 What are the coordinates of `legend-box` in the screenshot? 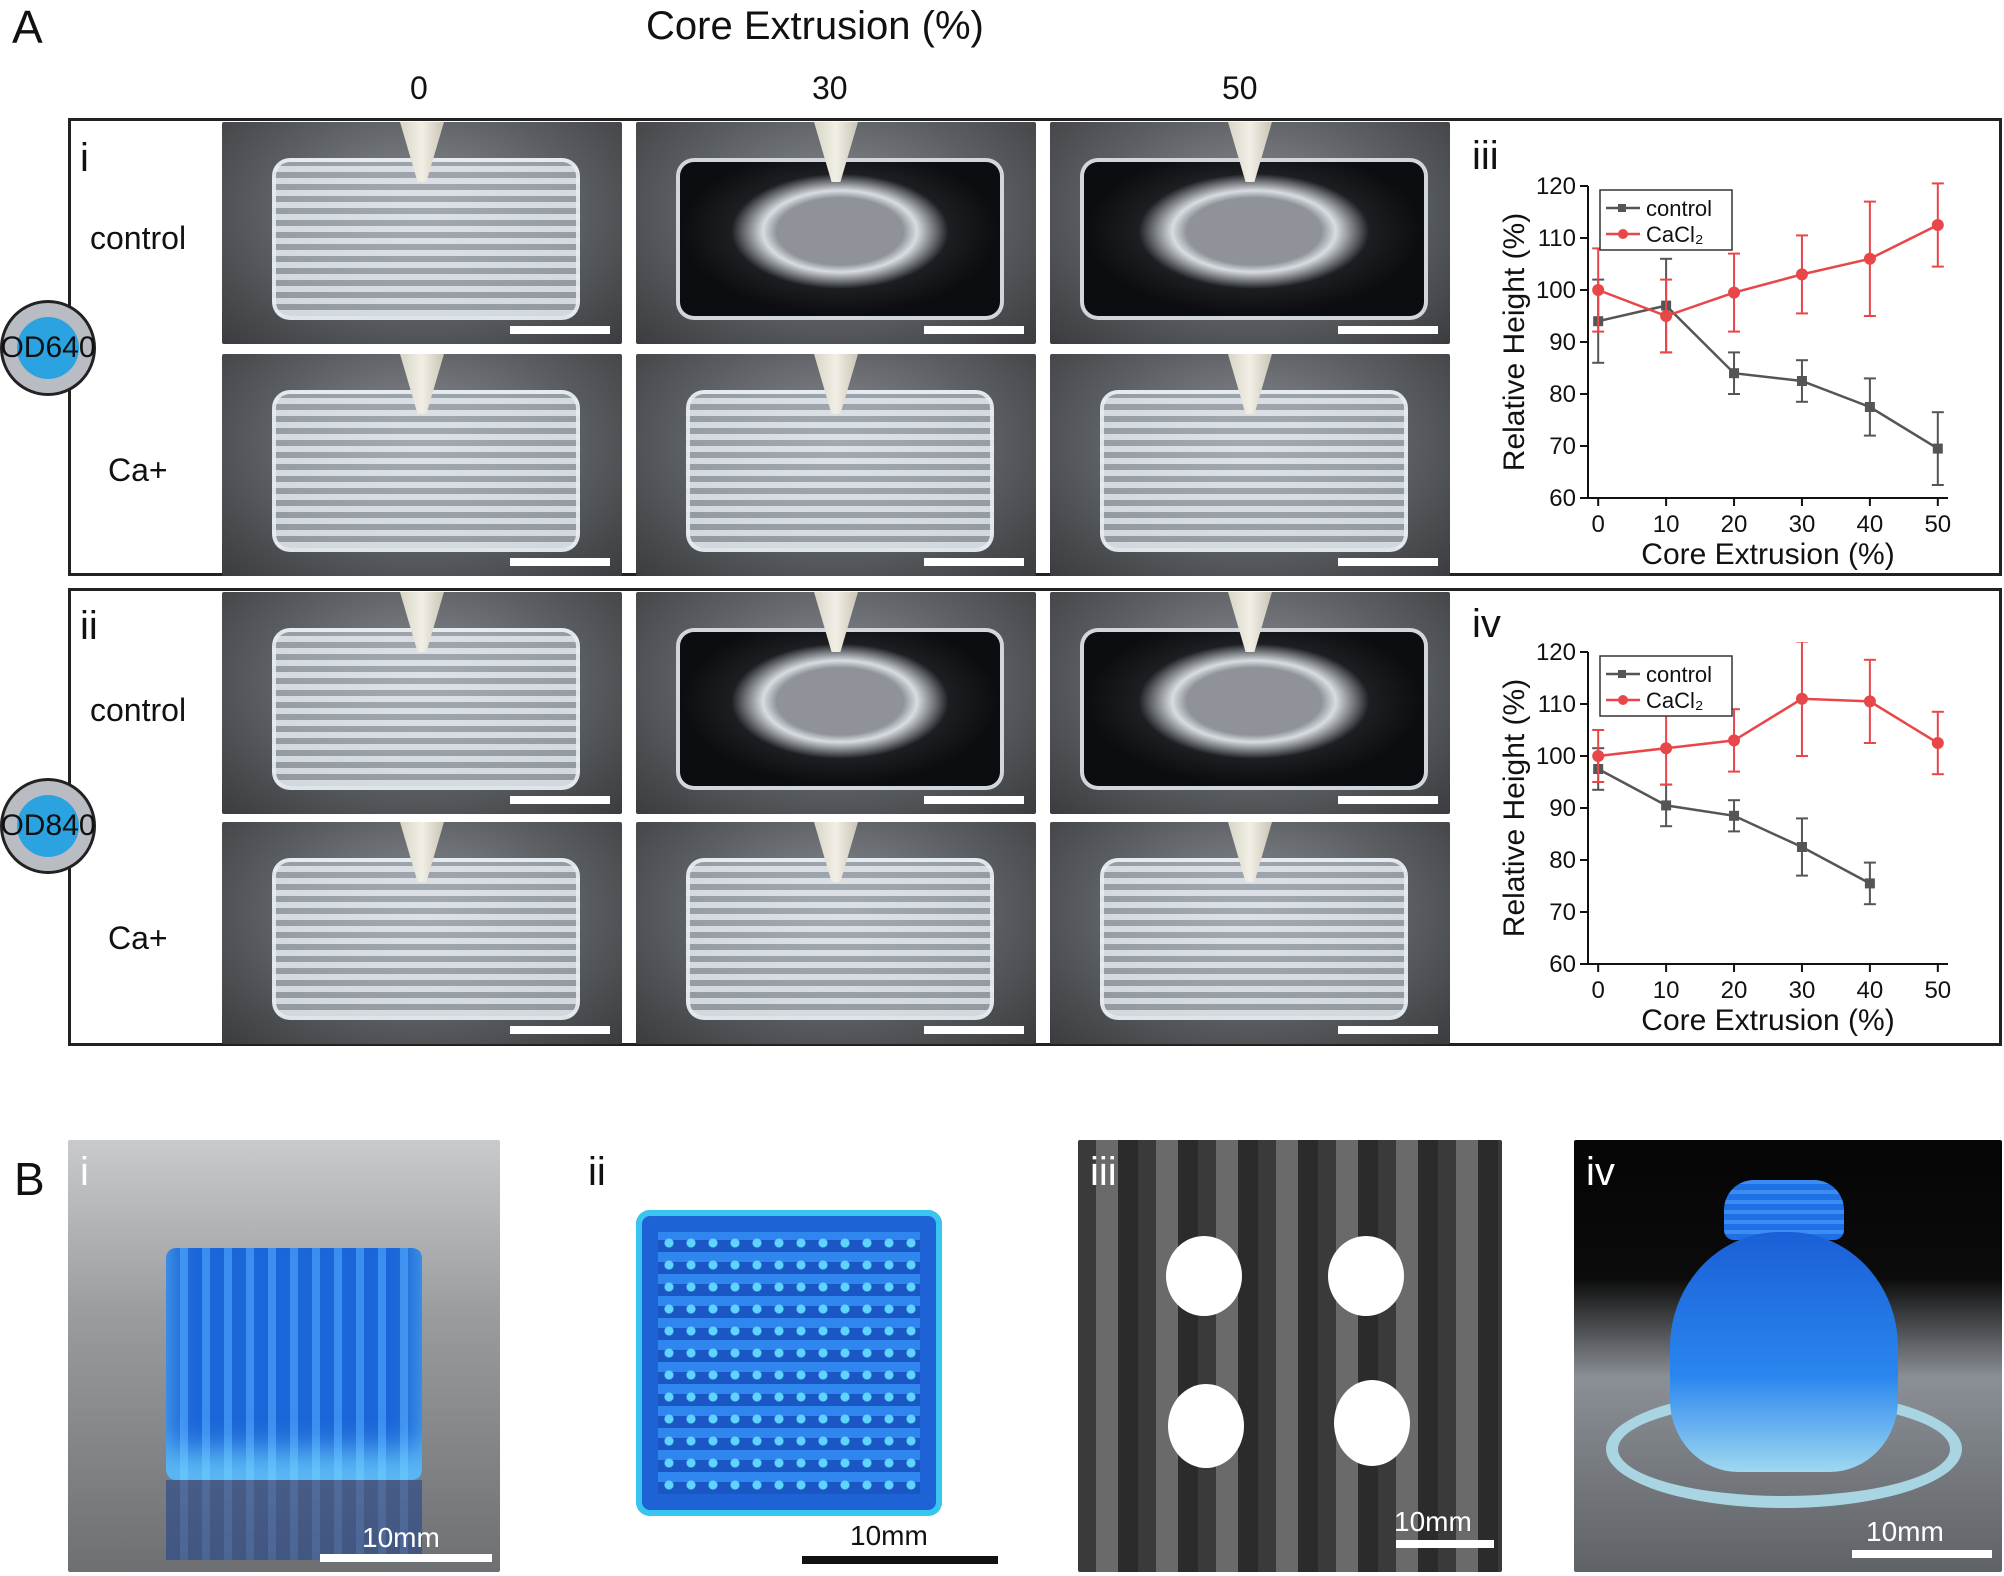 It's located at (1666, 686).